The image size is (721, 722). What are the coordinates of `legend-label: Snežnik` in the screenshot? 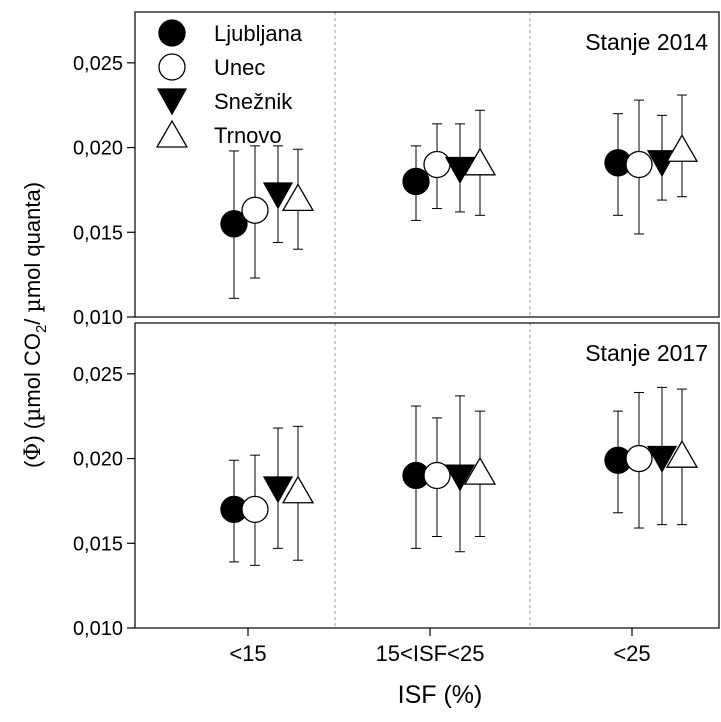 It's located at (253, 101).